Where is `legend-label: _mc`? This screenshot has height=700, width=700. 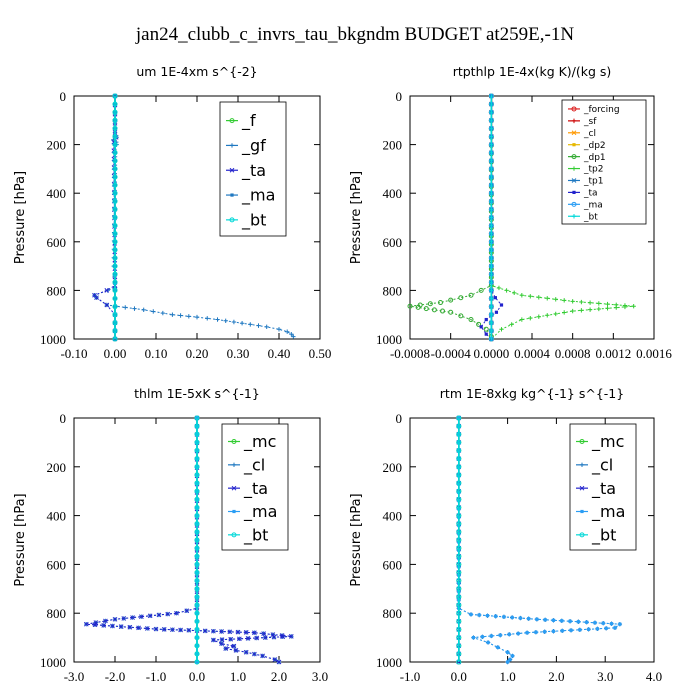 legend-label: _mc is located at coordinates (259, 442).